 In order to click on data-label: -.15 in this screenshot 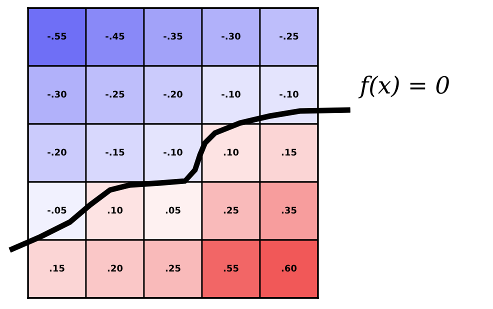, I will do `click(115, 152)`.